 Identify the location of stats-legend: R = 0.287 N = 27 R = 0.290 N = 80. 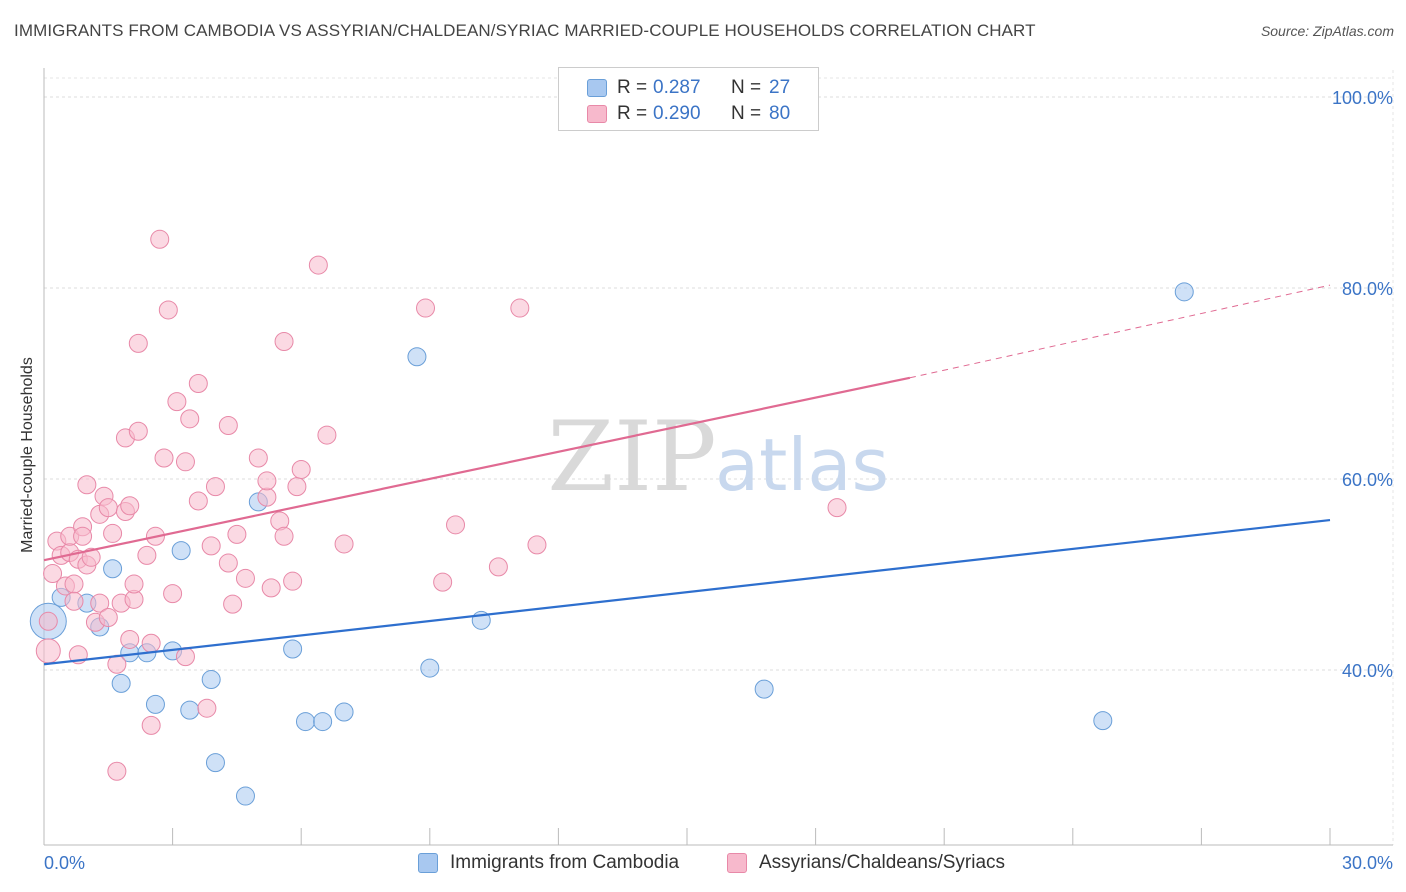
(688, 99).